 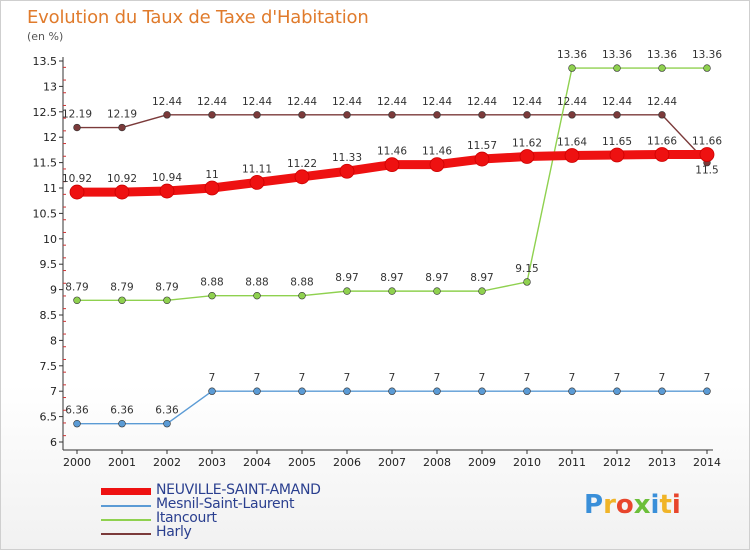 I want to click on logo-letter: r, so click(x=609, y=505).